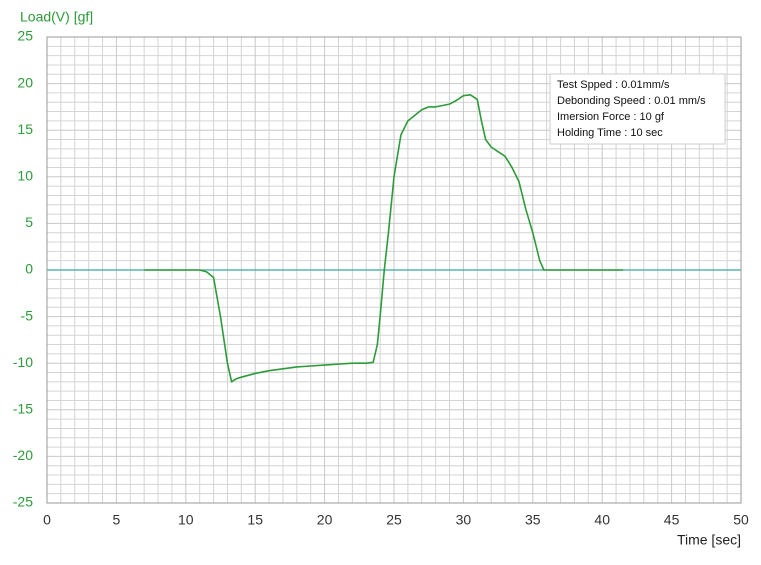  What do you see at coordinates (27, 315) in the screenshot?
I see `y-tick-label: -5` at bounding box center [27, 315].